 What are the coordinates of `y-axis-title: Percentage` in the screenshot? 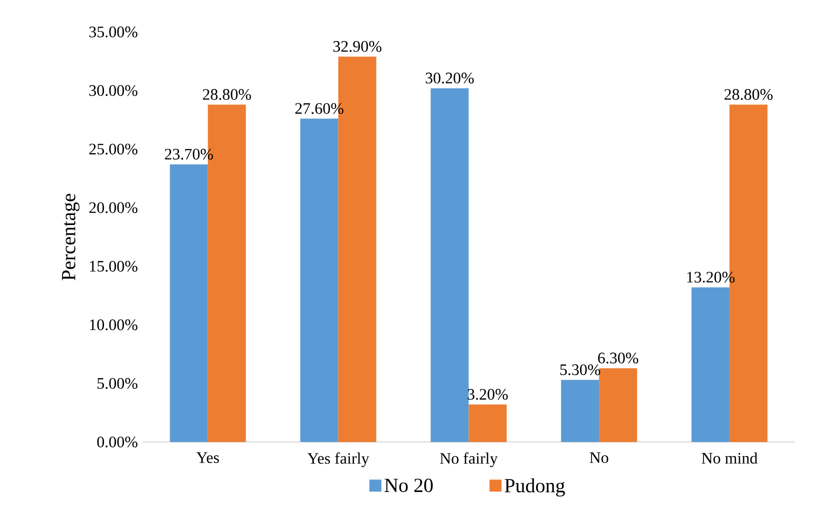 It's located at (71, 237).